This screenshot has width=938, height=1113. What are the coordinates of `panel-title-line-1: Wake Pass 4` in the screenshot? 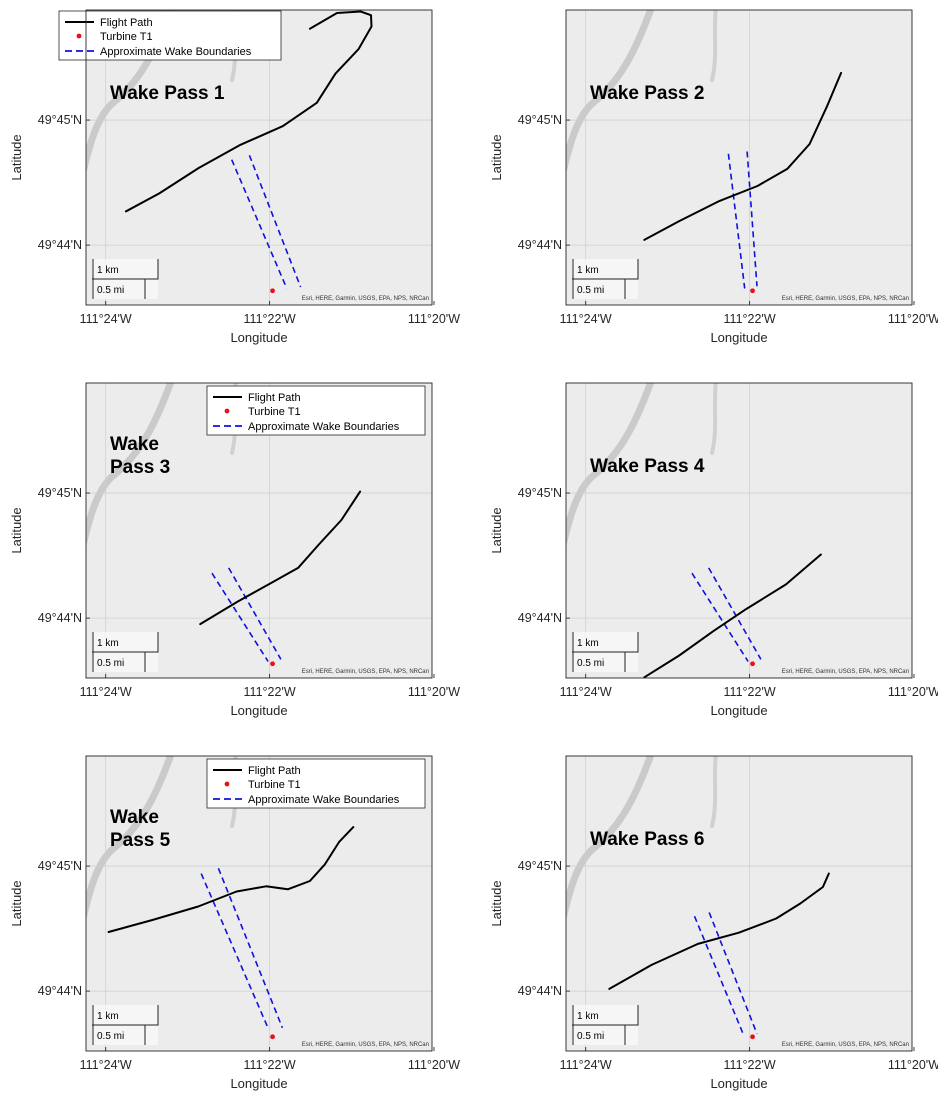 It's located at (647, 466).